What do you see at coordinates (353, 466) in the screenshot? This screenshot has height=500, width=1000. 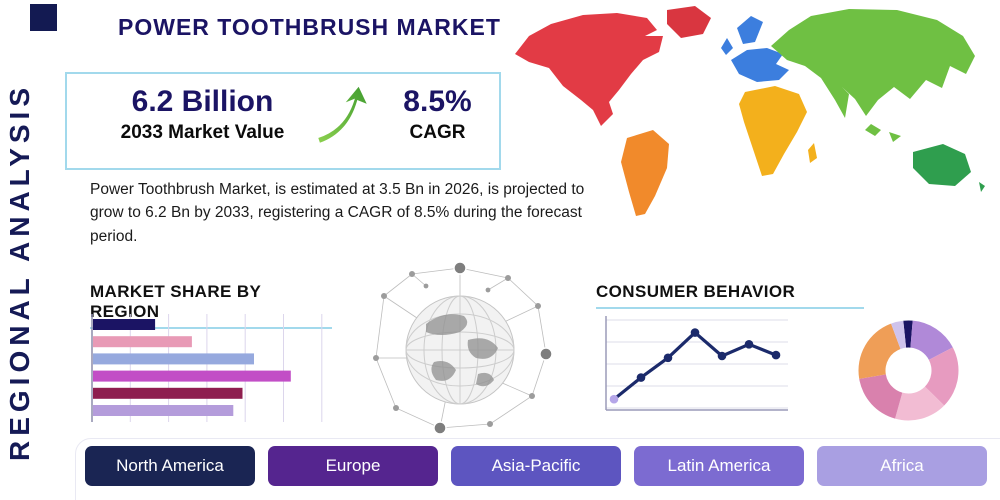 I see `region-button-europe: Europe` at bounding box center [353, 466].